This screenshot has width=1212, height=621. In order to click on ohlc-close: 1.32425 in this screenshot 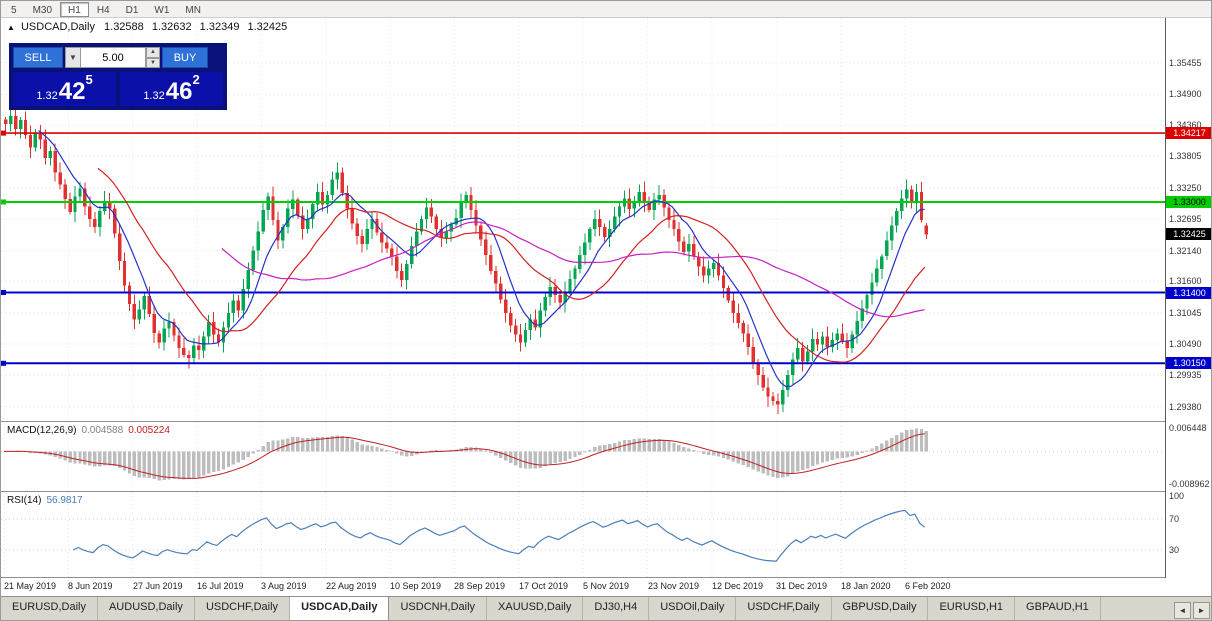, I will do `click(267, 27)`.